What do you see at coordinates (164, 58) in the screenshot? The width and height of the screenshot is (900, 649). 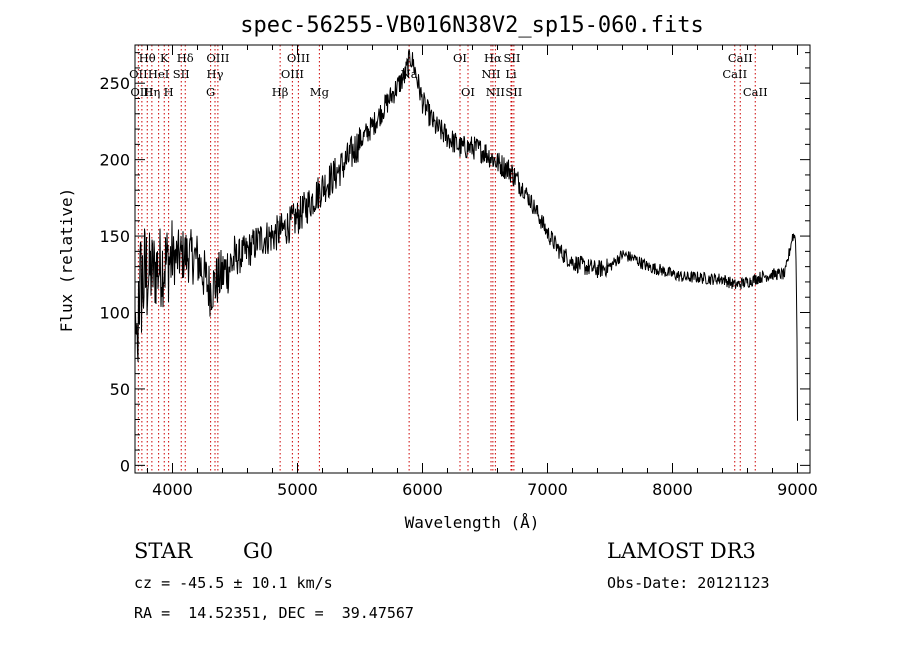 I see `spectral-line-label: K` at bounding box center [164, 58].